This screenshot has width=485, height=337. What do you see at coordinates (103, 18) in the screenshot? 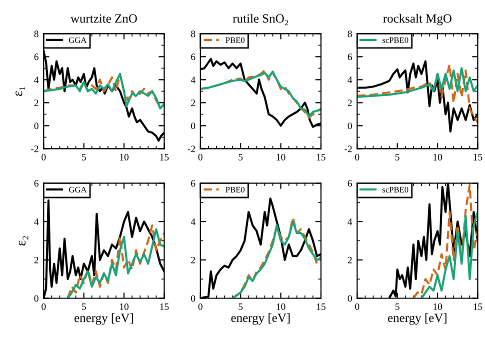
I see `chart-title: wurtzite ZnO` at bounding box center [103, 18].